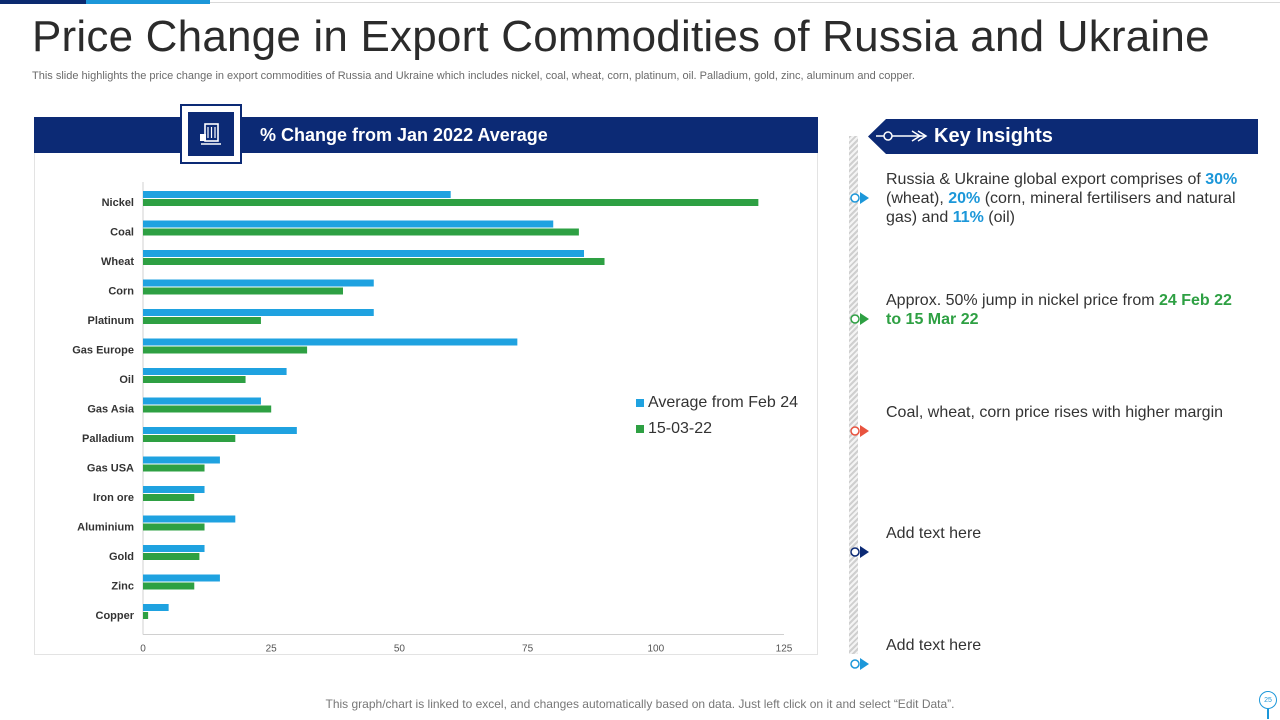 The image size is (1280, 720). Describe the element at coordinates (118, 203) in the screenshot. I see `category-label: Nickel` at that location.